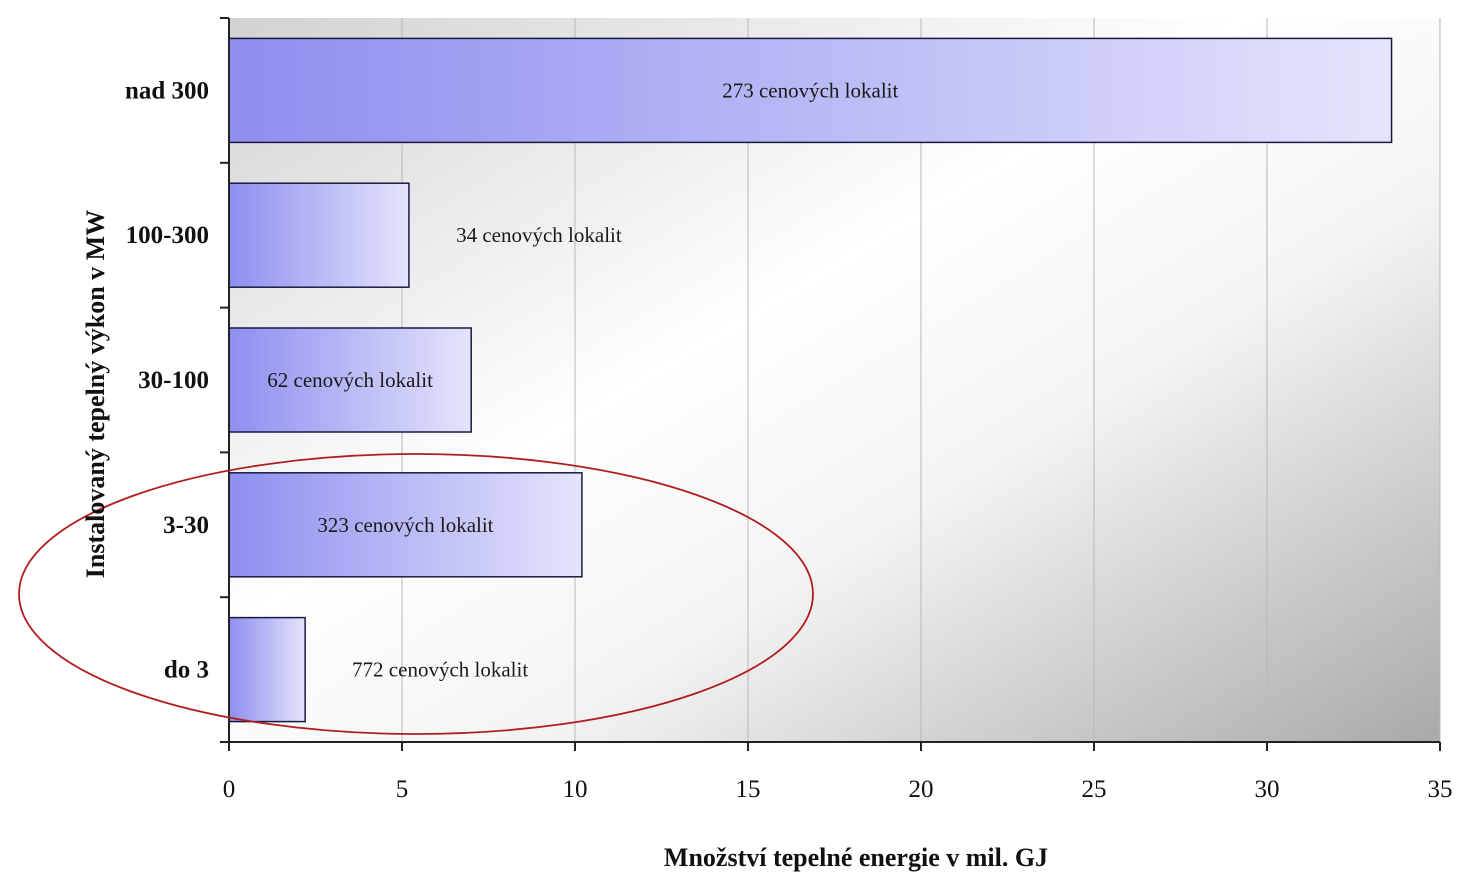  What do you see at coordinates (173, 380) in the screenshot?
I see `y-category-label: 30-100` at bounding box center [173, 380].